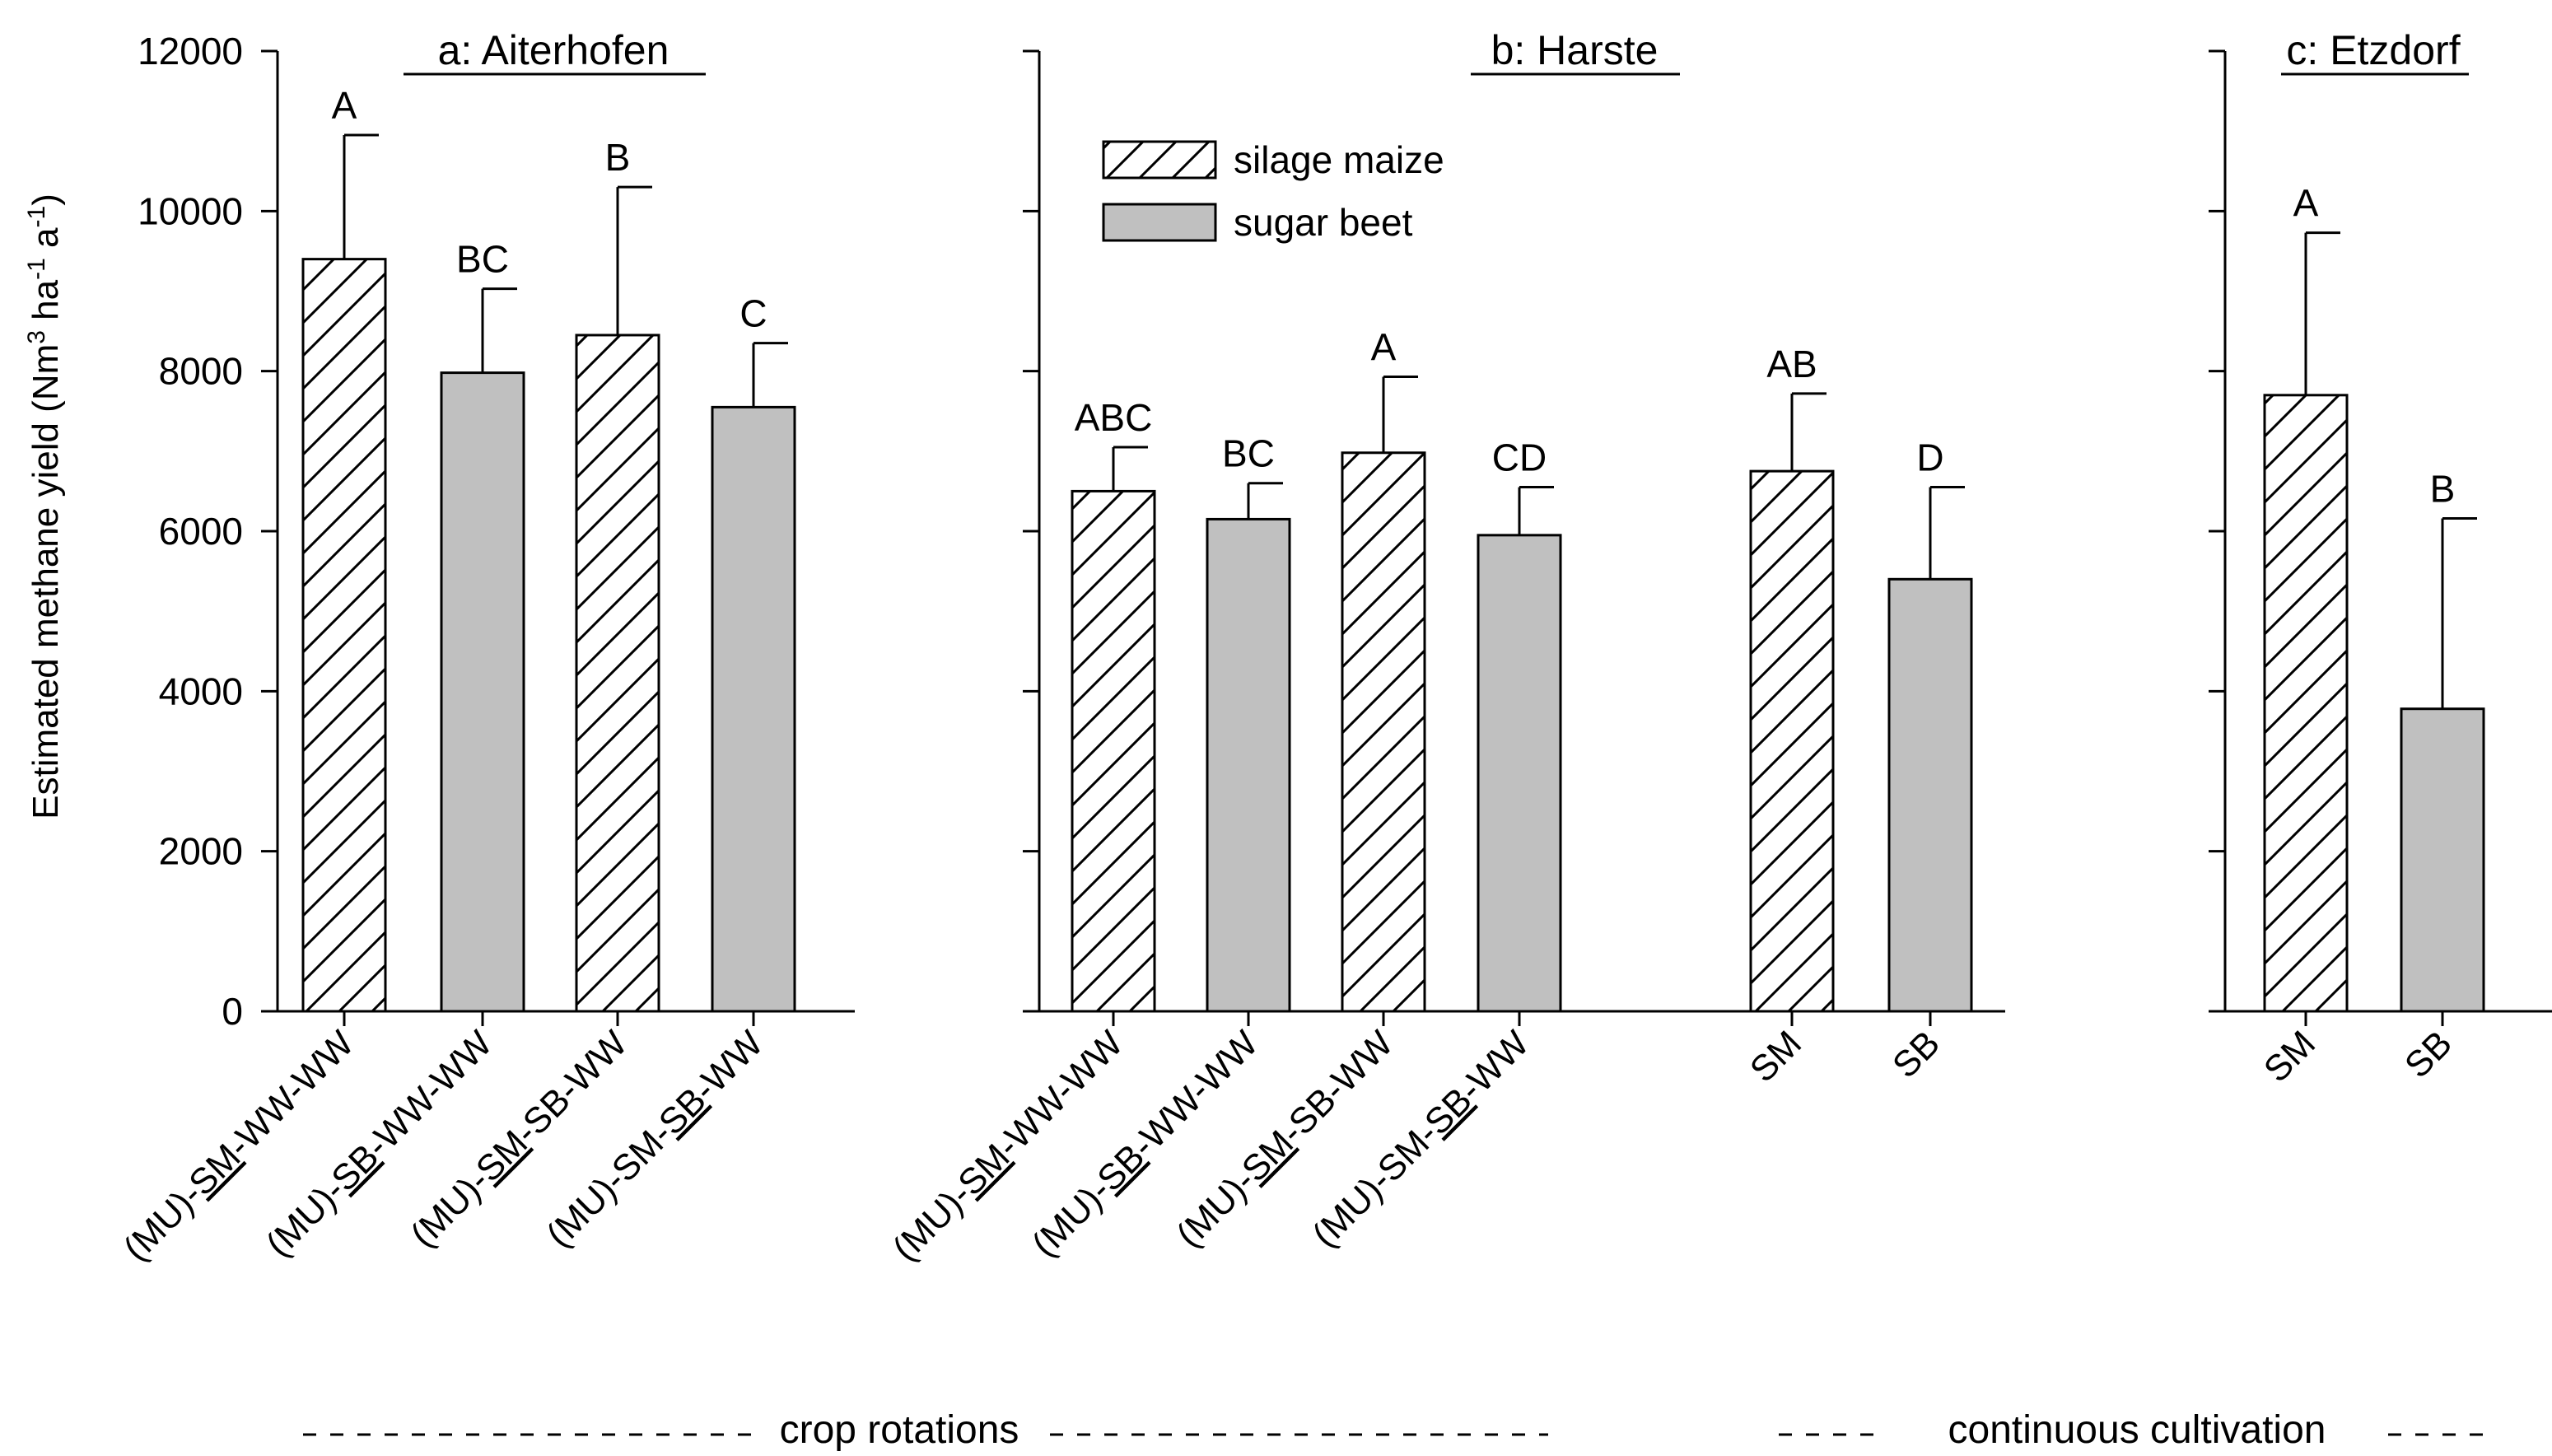 This screenshot has height=1456, width=2552. I want to click on y-axis-label: Estimated methane yield (Nm3 ha-1 a-1), so click(44, 506).